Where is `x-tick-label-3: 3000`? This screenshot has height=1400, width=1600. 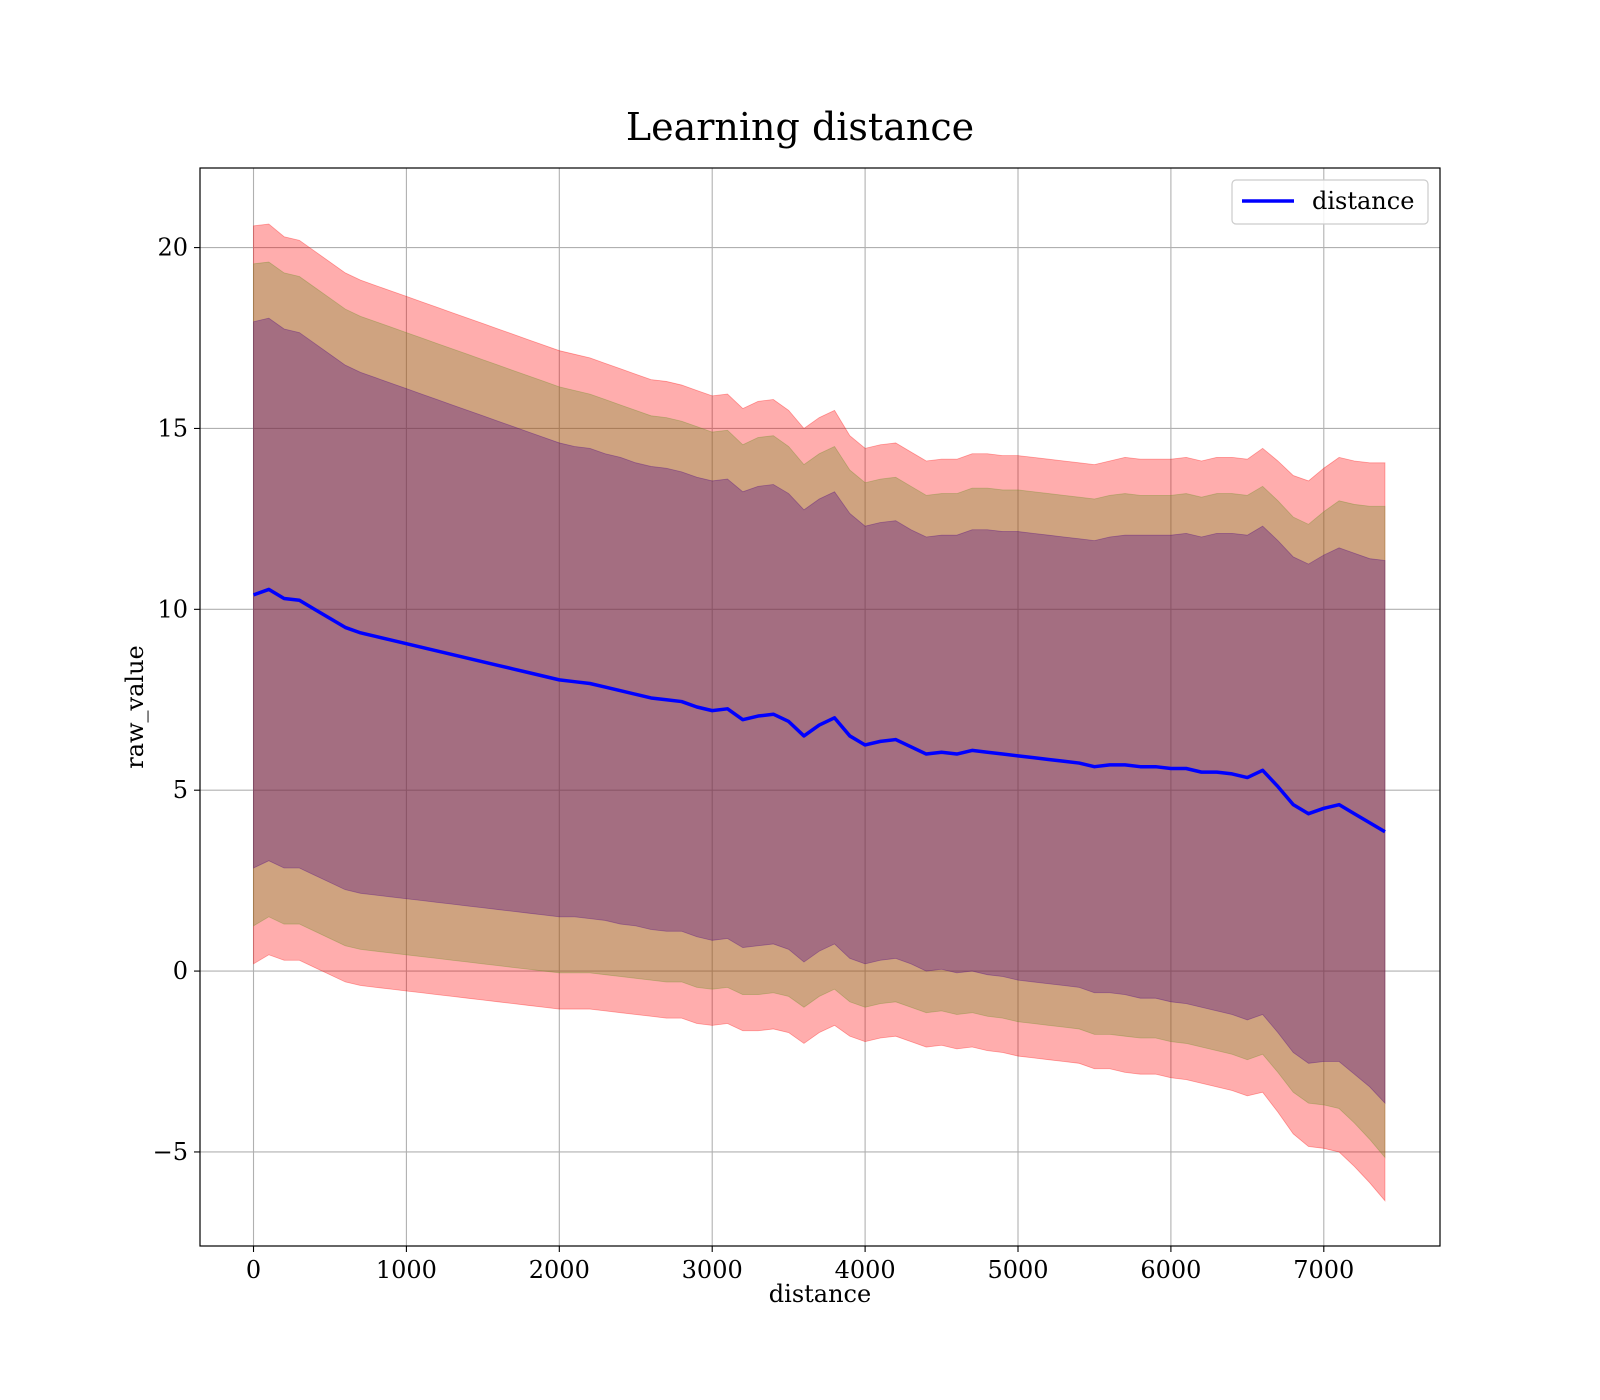
x-tick-label-3: 3000 is located at coordinates (712, 1270).